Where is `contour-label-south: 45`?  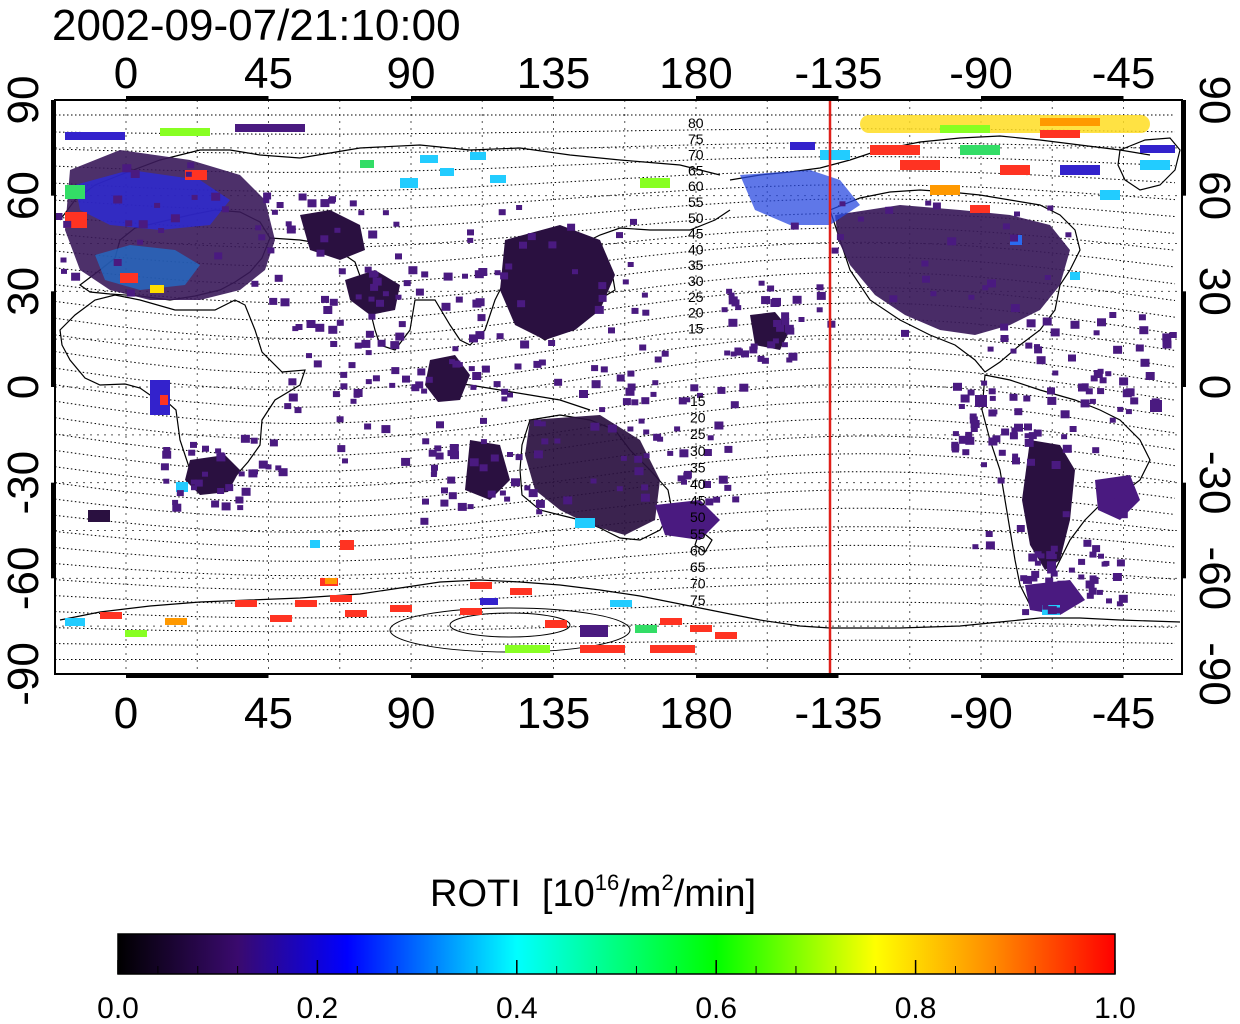 contour-label-south: 45 is located at coordinates (698, 501).